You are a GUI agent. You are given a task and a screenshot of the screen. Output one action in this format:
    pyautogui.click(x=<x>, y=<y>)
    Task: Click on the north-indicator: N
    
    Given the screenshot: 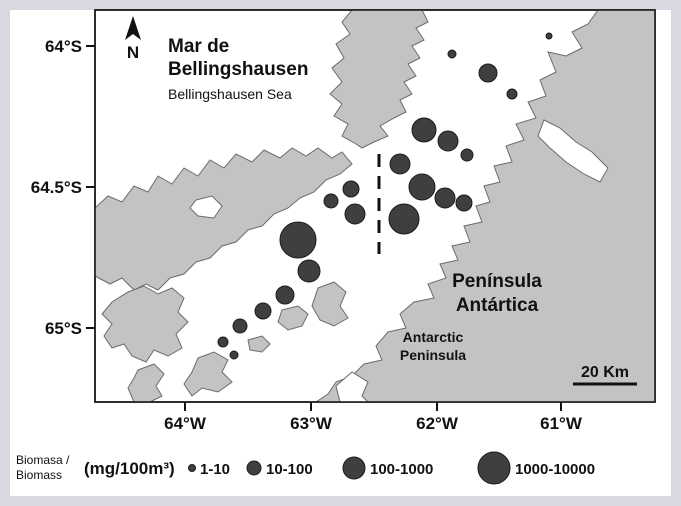 What is the action you would take?
    pyautogui.click(x=133, y=39)
    